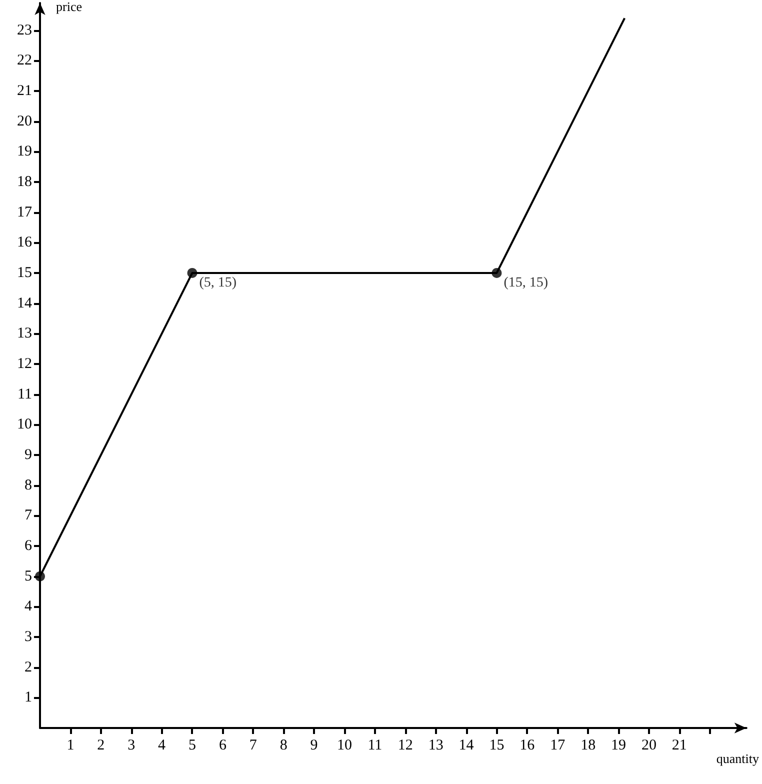  What do you see at coordinates (28, 606) in the screenshot?
I see `y-tick-label: 4` at bounding box center [28, 606].